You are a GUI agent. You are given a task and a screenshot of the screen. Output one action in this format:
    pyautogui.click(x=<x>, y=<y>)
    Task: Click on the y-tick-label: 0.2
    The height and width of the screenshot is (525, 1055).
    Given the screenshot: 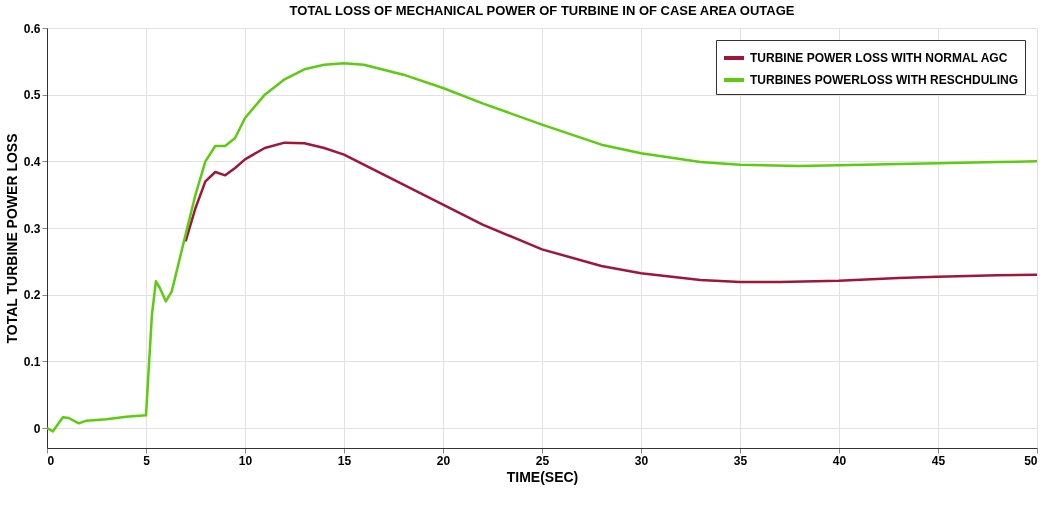 What is the action you would take?
    pyautogui.click(x=32, y=295)
    